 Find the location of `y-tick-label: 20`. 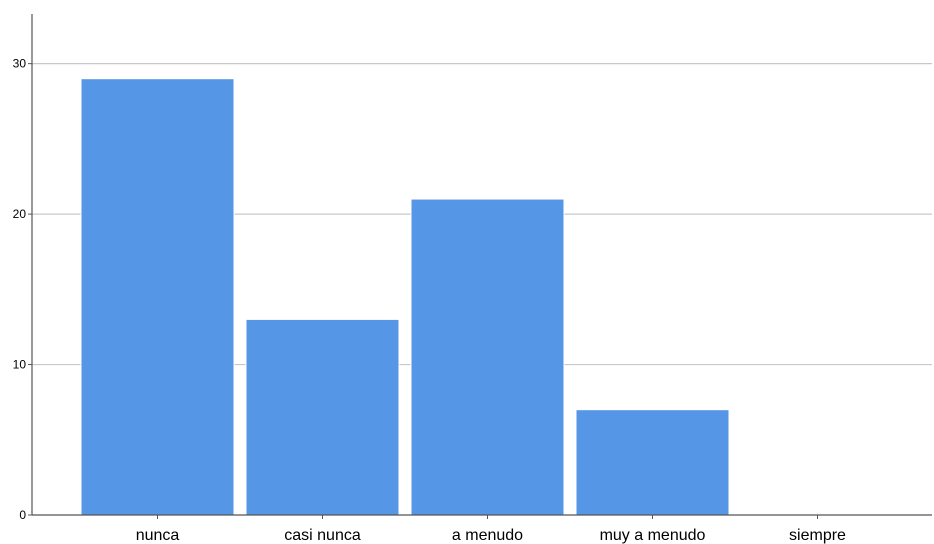

y-tick-label: 20 is located at coordinates (20, 214).